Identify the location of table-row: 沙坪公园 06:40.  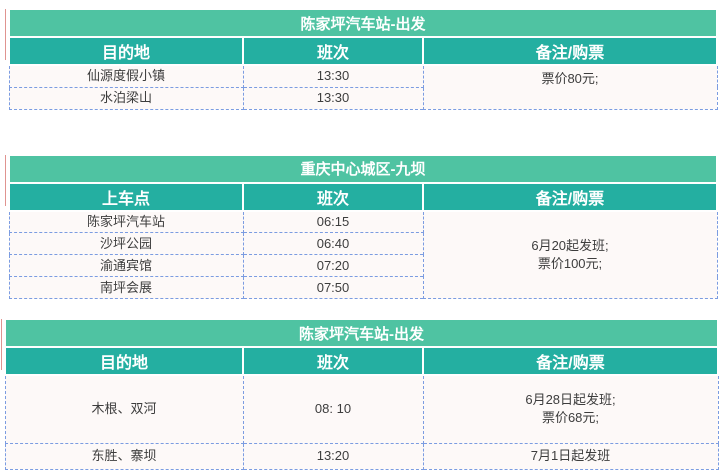
(362, 243).